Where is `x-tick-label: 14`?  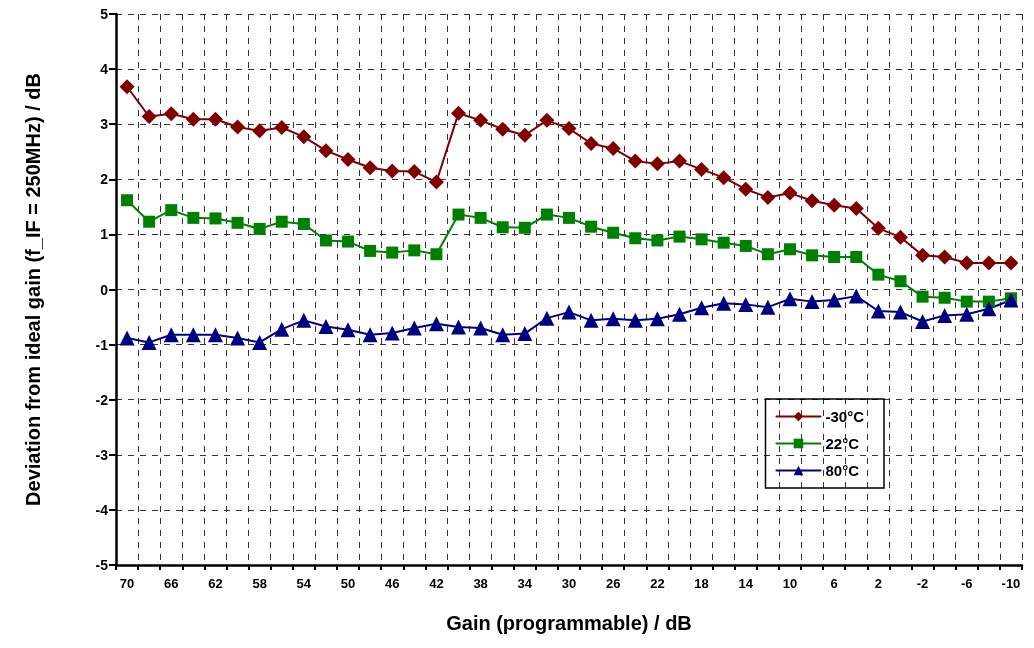 x-tick-label: 14 is located at coordinates (746, 583).